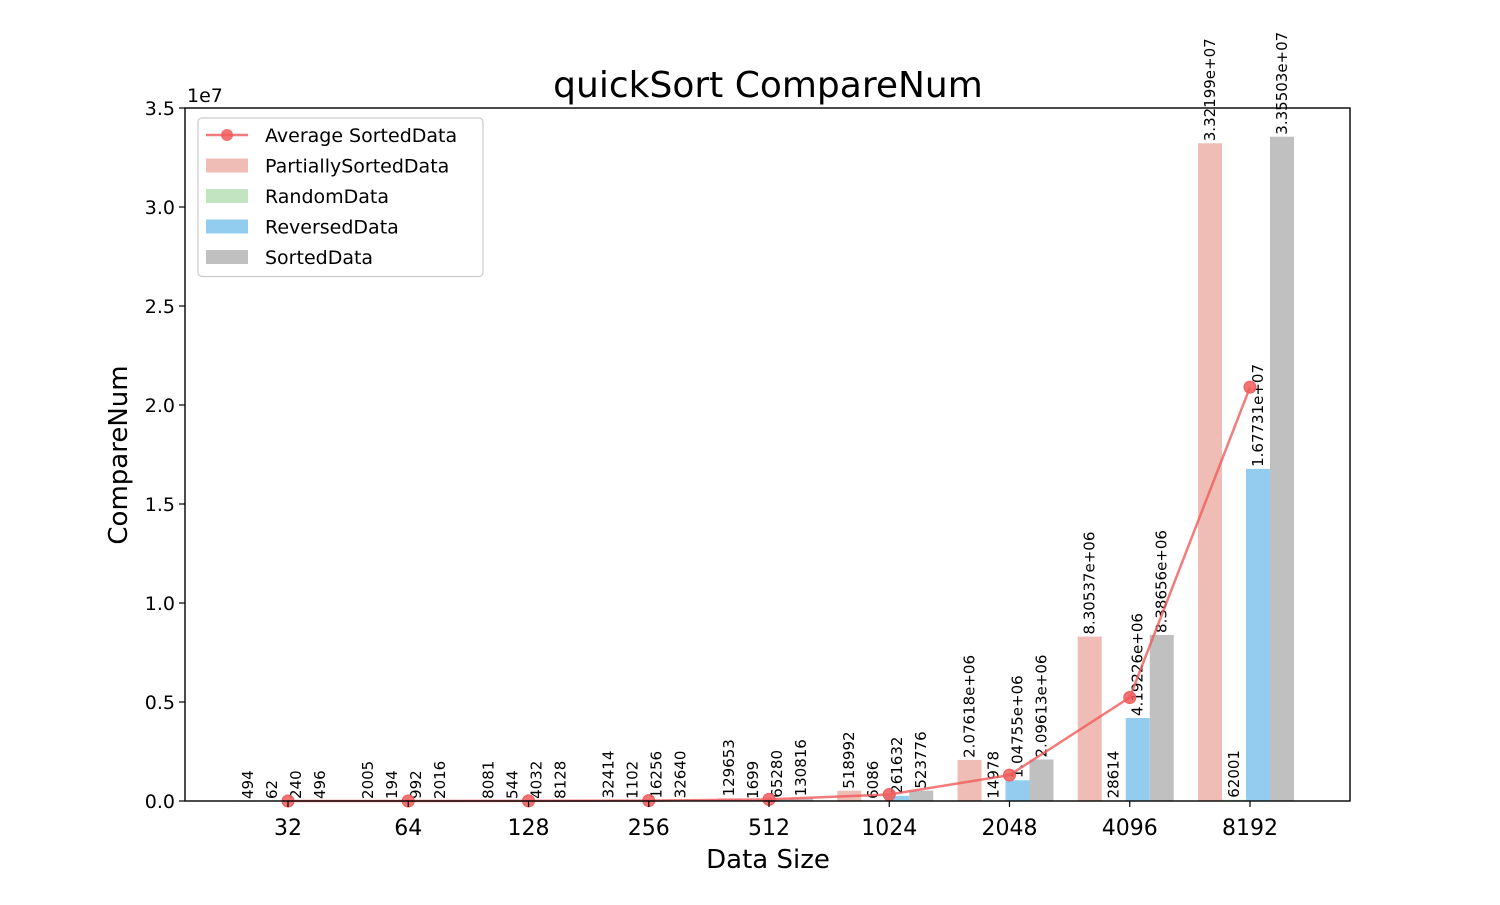 The width and height of the screenshot is (1500, 905). Describe the element at coordinates (921, 759) in the screenshot. I see `bar-value-label: 523776` at that location.